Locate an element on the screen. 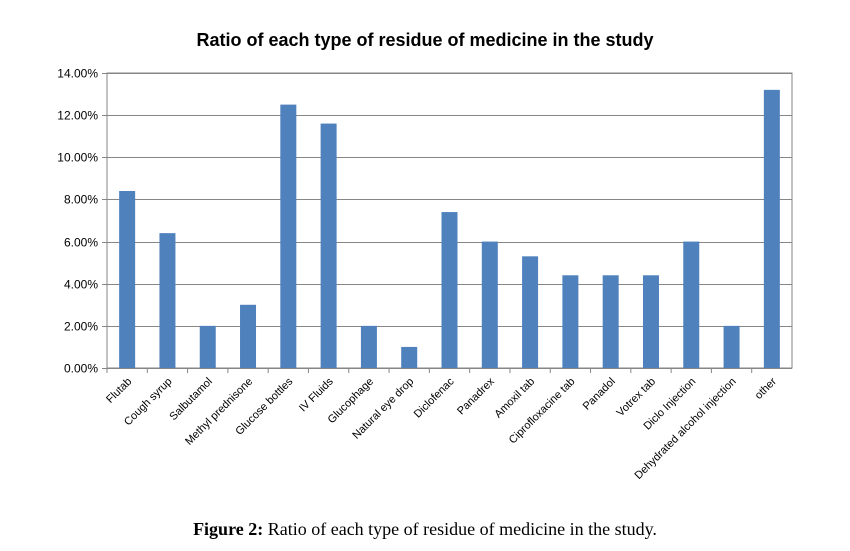 Image resolution: width=850 pixels, height=551 pixels. caption-label: Figure 2: is located at coordinates (228, 529).